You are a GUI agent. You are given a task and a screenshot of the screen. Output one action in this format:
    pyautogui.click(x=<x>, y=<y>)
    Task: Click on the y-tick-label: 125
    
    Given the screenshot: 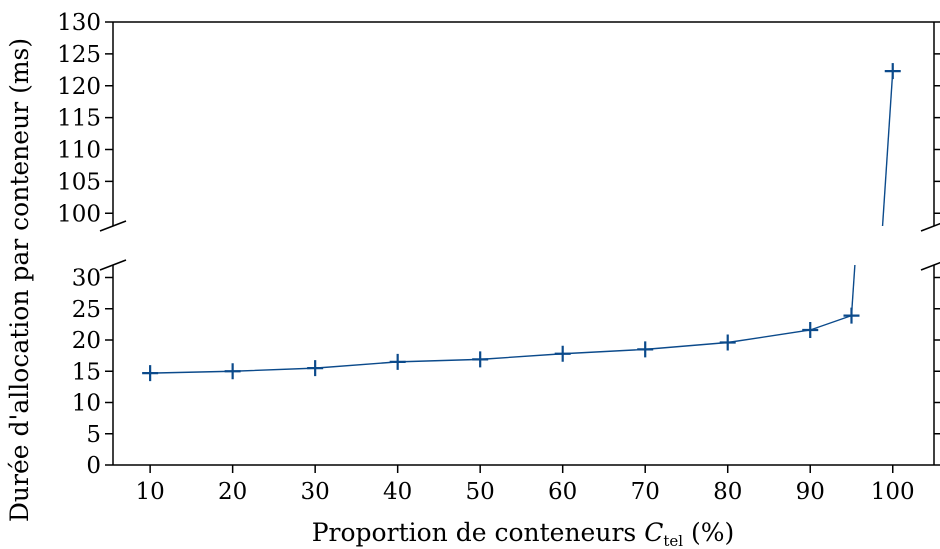 What is the action you would take?
    pyautogui.click(x=79, y=55)
    